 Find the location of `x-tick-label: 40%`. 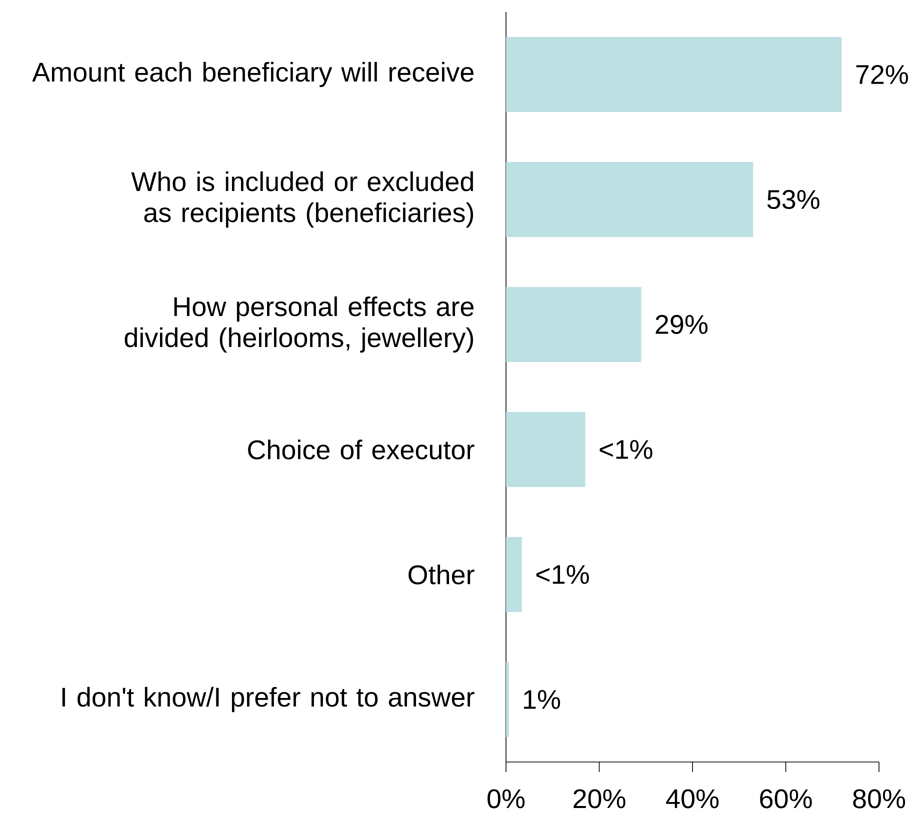

x-tick-label: 40% is located at coordinates (692, 798).